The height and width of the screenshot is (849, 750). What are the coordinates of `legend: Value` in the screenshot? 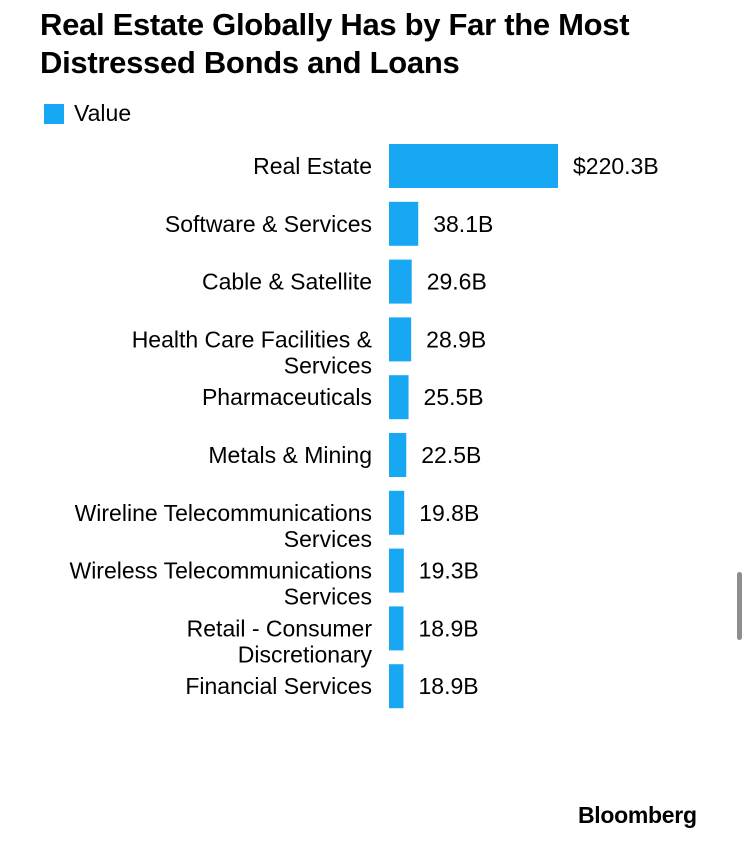 It's located at (87, 113).